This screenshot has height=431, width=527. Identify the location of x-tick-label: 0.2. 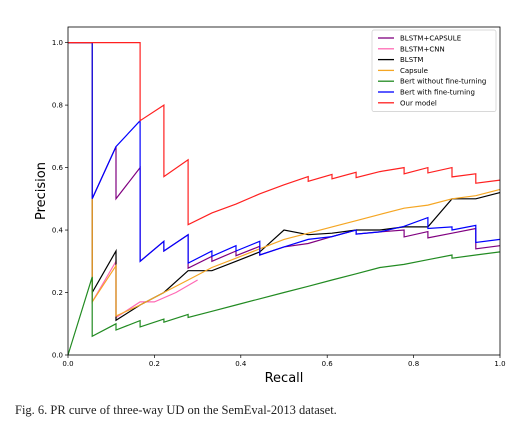
(154, 364).